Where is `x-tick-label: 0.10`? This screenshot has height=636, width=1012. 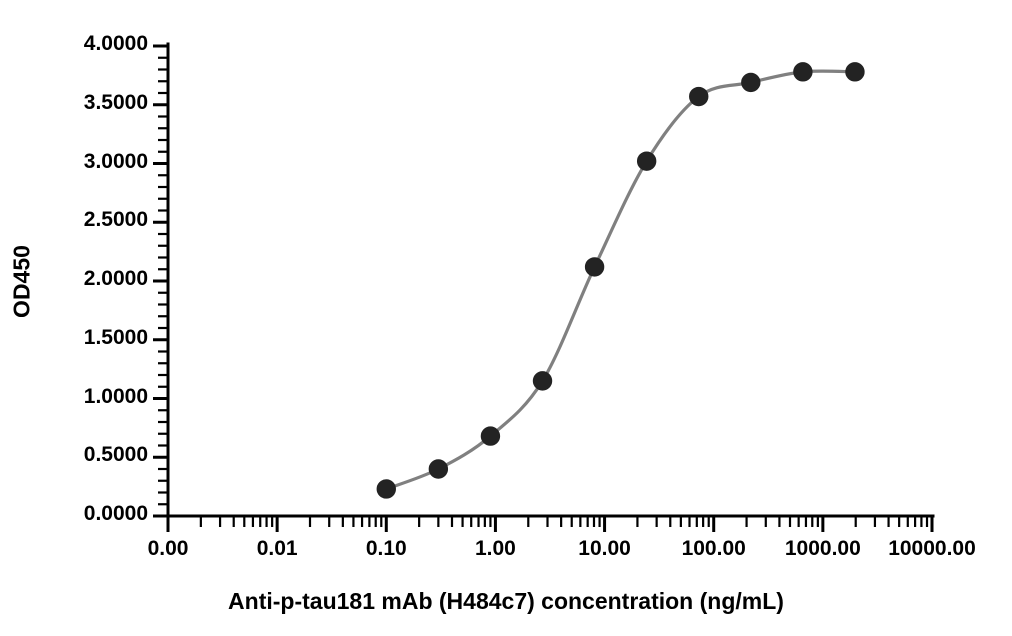 x-tick-label: 0.10 is located at coordinates (386, 548).